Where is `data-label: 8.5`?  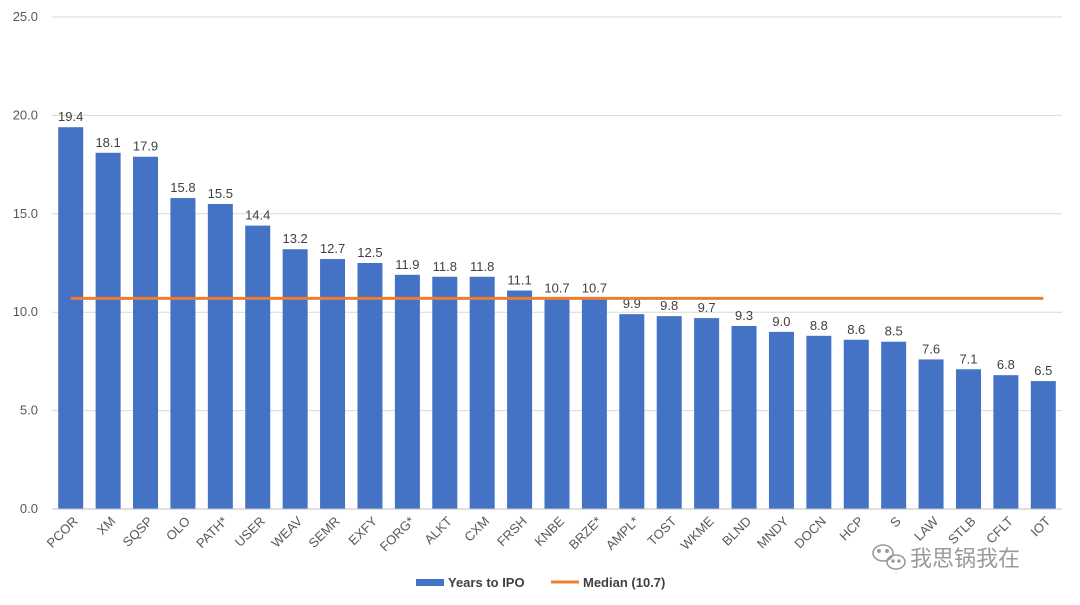 data-label: 8.5 is located at coordinates (894, 331).